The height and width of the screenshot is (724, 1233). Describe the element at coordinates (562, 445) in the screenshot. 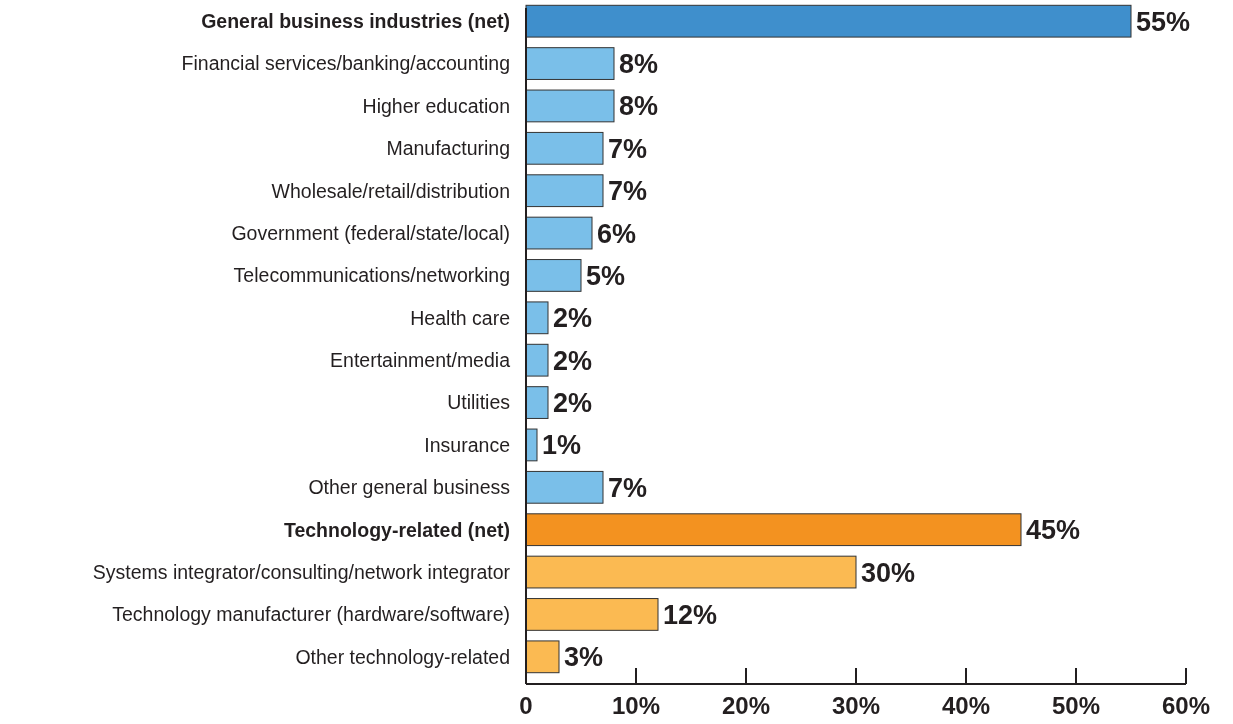

I see `data-label: 1%` at that location.